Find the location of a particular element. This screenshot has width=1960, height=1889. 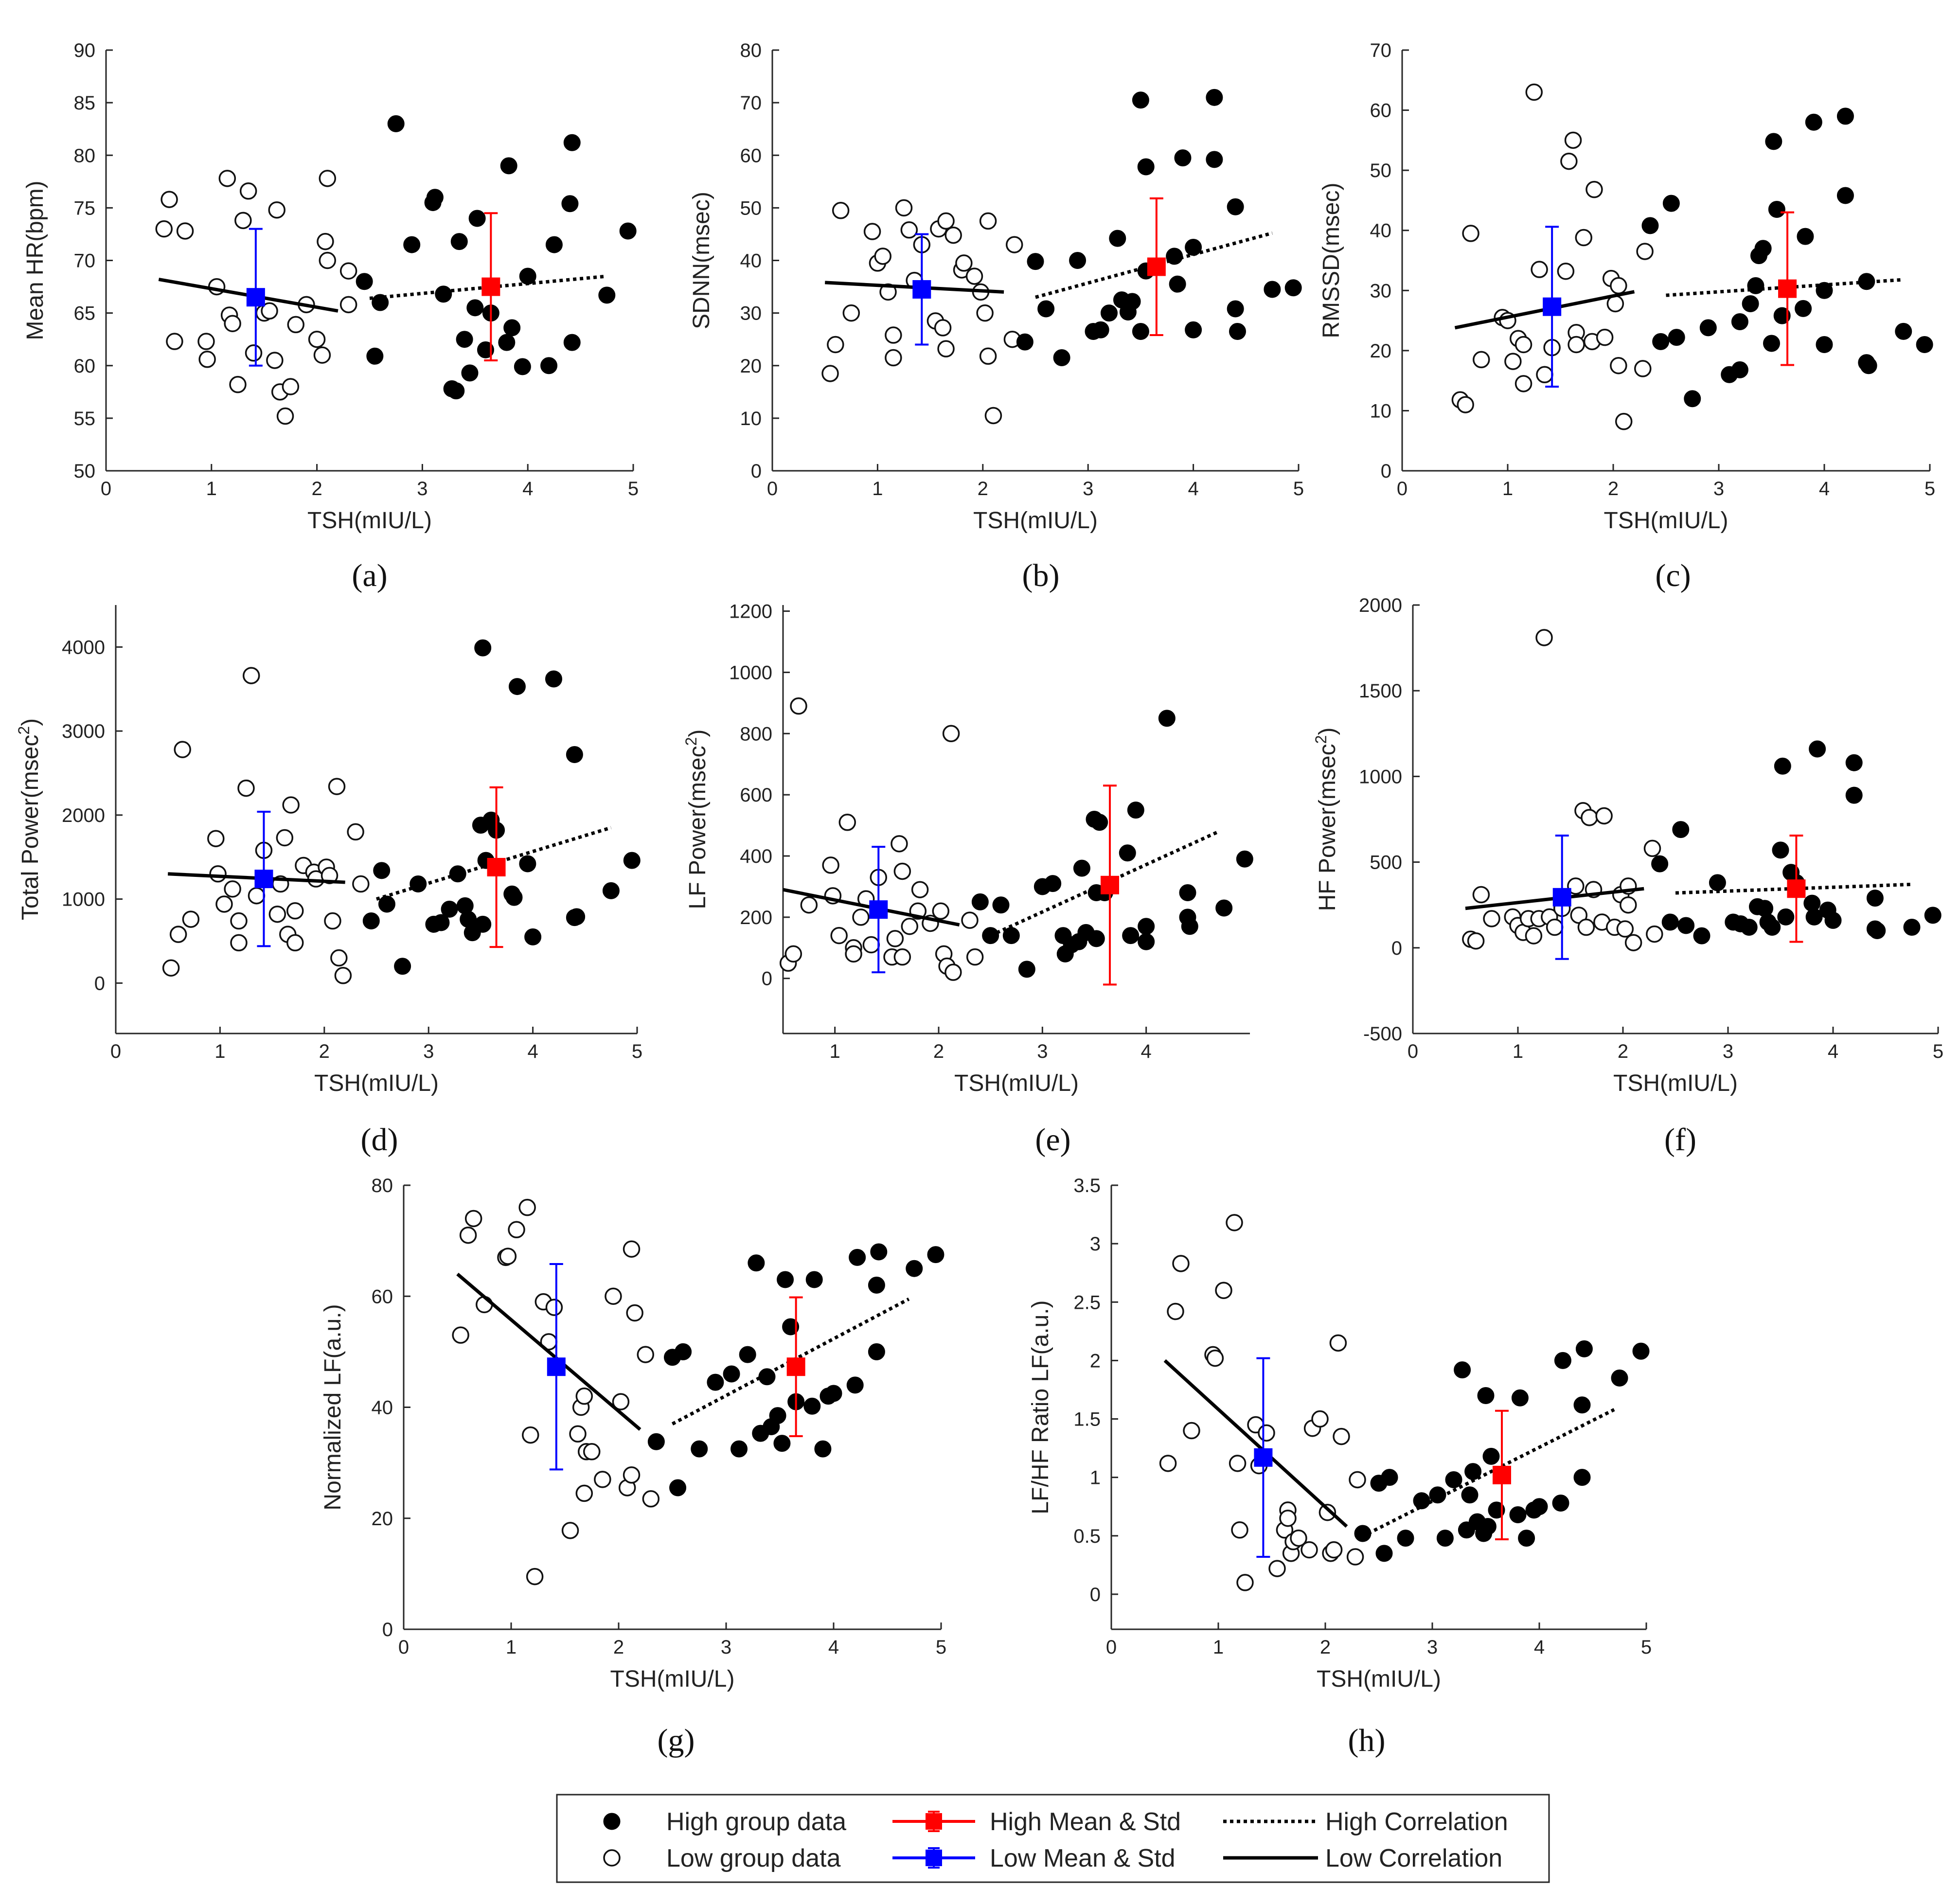

y-tick-label: 40 is located at coordinates (1381, 231).